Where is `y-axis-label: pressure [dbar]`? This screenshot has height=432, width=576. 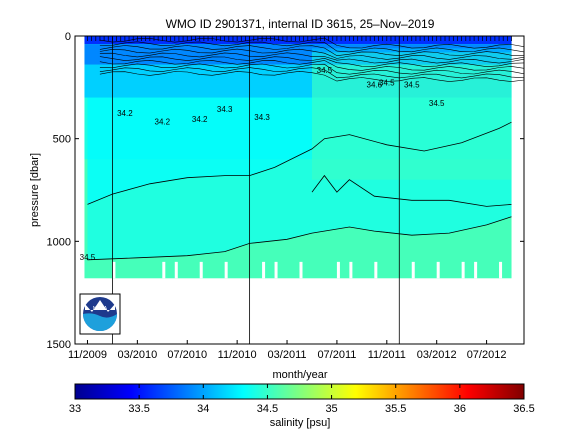 y-axis-label: pressure [dbar] is located at coordinates (35, 190).